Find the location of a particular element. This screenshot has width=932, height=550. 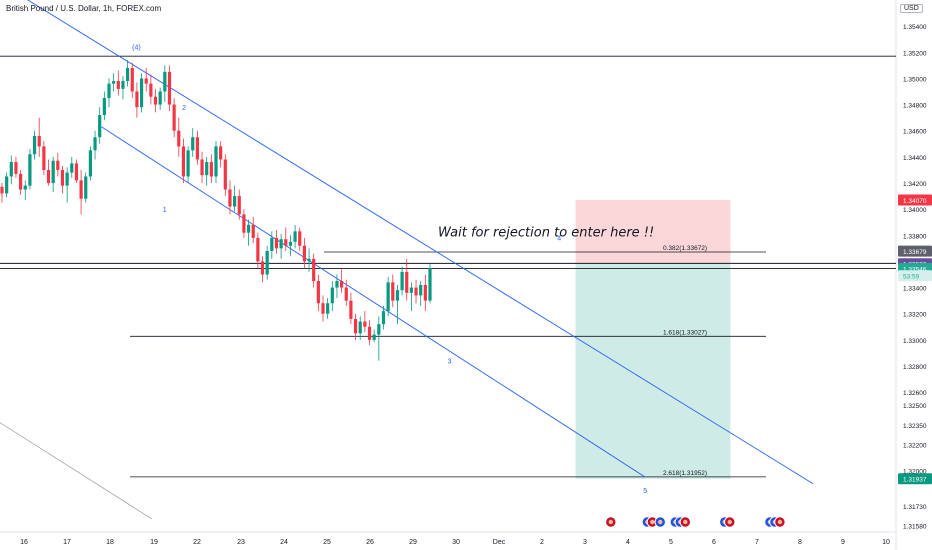

wave-label: 2 is located at coordinates (184, 108).